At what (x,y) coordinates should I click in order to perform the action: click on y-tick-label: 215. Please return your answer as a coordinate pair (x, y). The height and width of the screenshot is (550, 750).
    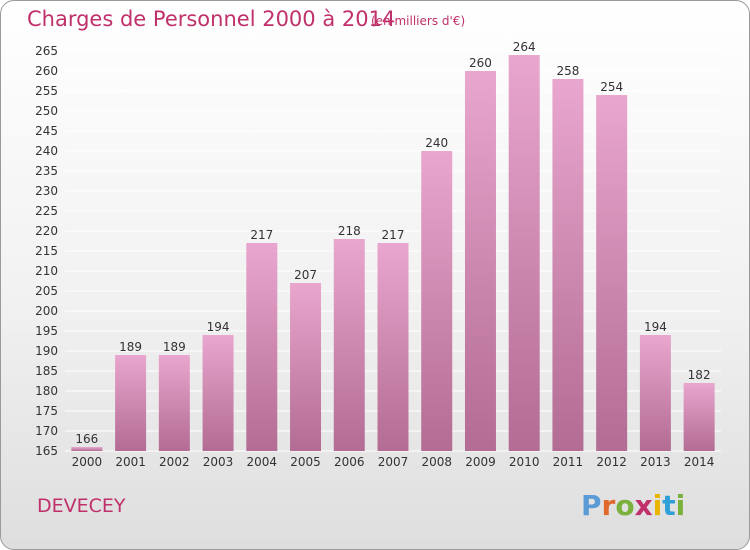
    Looking at the image, I should click on (46, 251).